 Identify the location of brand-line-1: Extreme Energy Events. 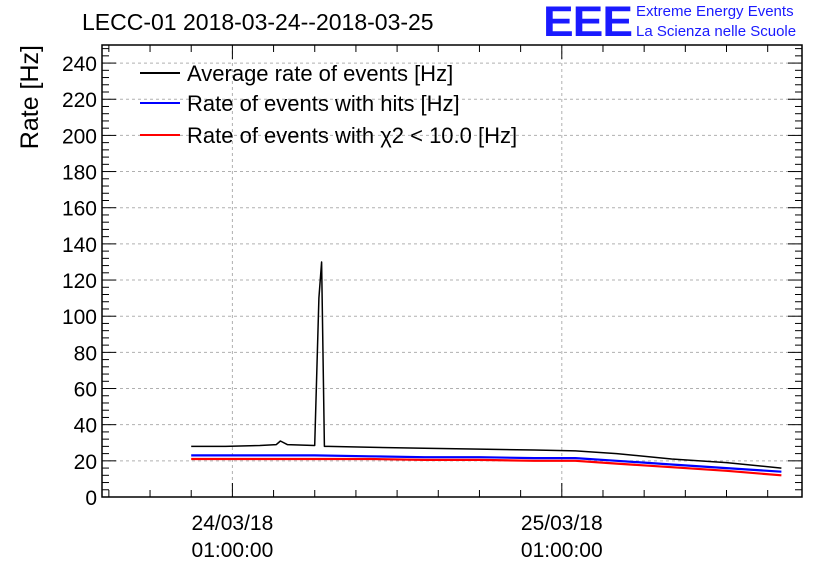
(715, 11).